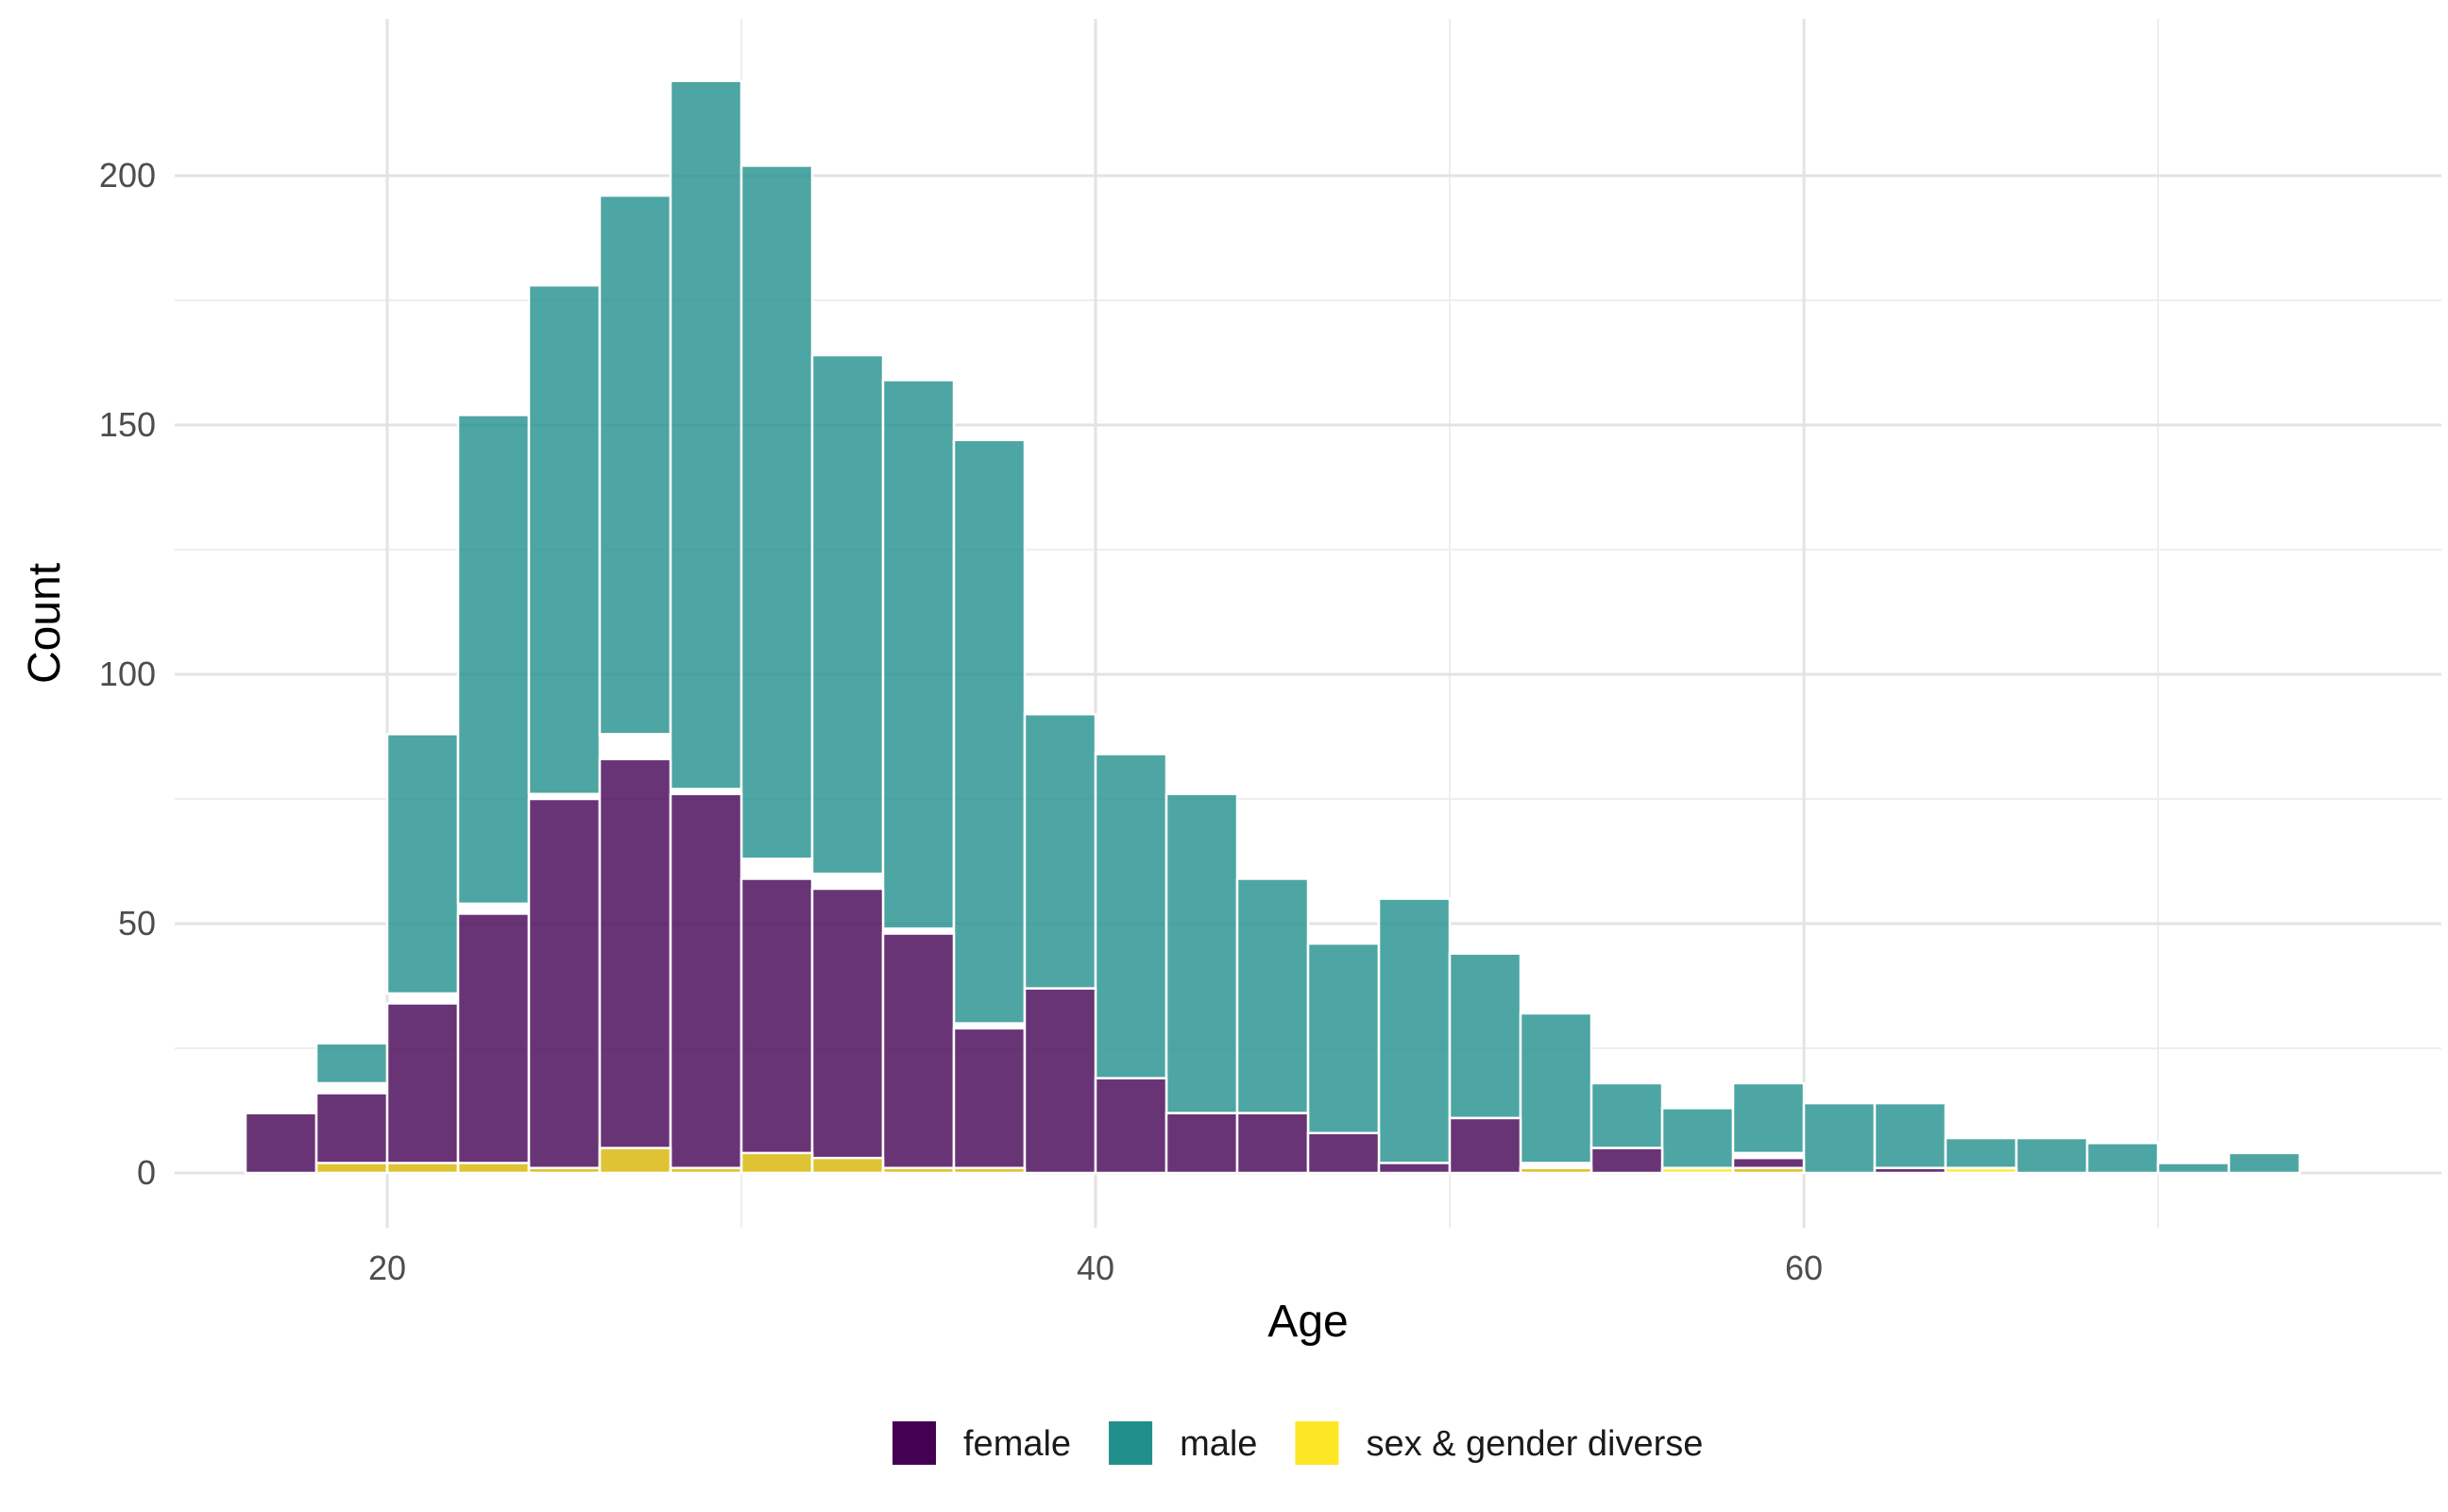 Image resolution: width=2448 pixels, height=1512 pixels. Describe the element at coordinates (1218, 1444) in the screenshot. I see `legend-label-male: male` at that location.